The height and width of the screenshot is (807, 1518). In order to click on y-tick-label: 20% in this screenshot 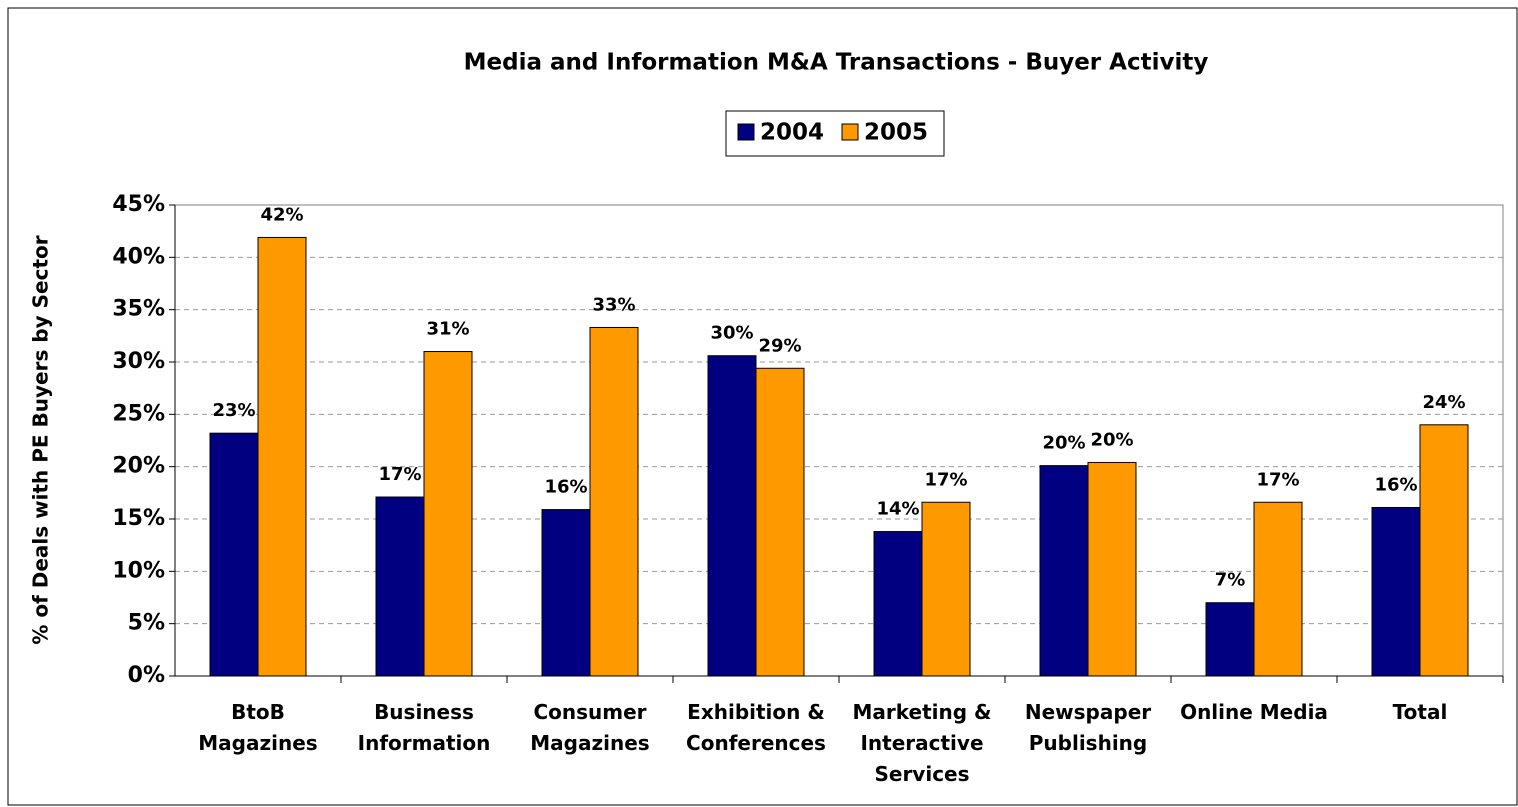, I will do `click(138, 466)`.